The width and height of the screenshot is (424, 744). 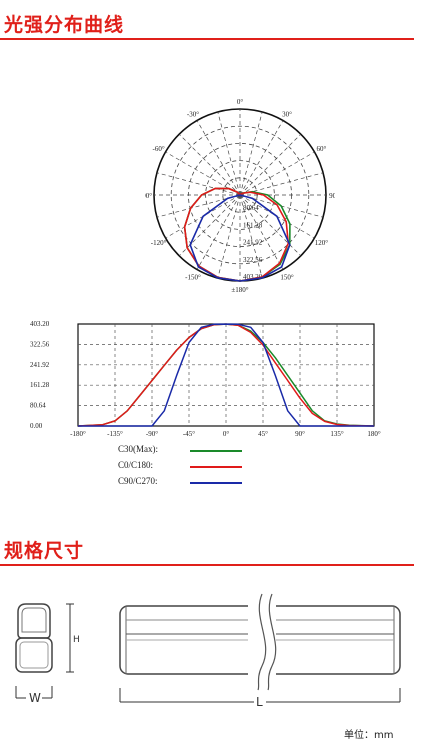 I want to click on y-tick-label: 0.00, so click(x=36, y=426).